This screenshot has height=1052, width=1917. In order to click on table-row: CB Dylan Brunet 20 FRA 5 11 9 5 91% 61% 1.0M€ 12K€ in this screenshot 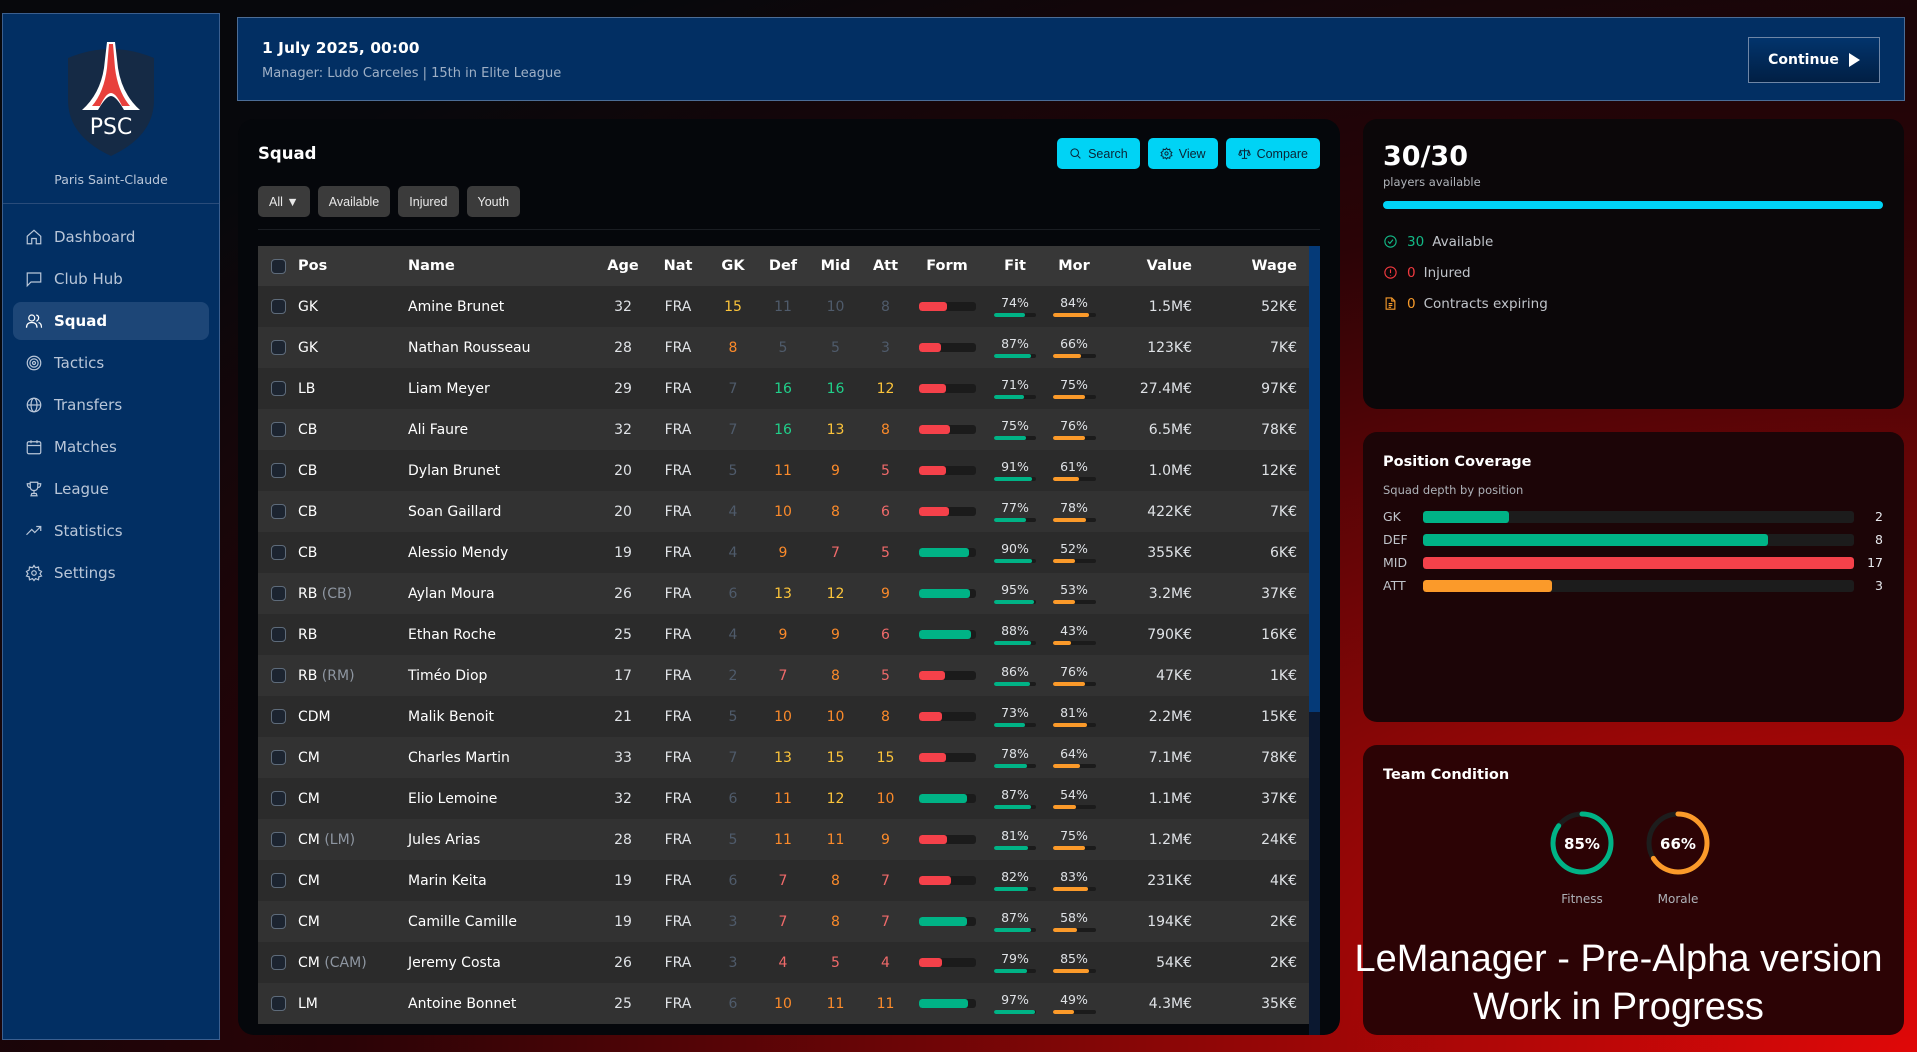, I will do `click(783, 470)`.